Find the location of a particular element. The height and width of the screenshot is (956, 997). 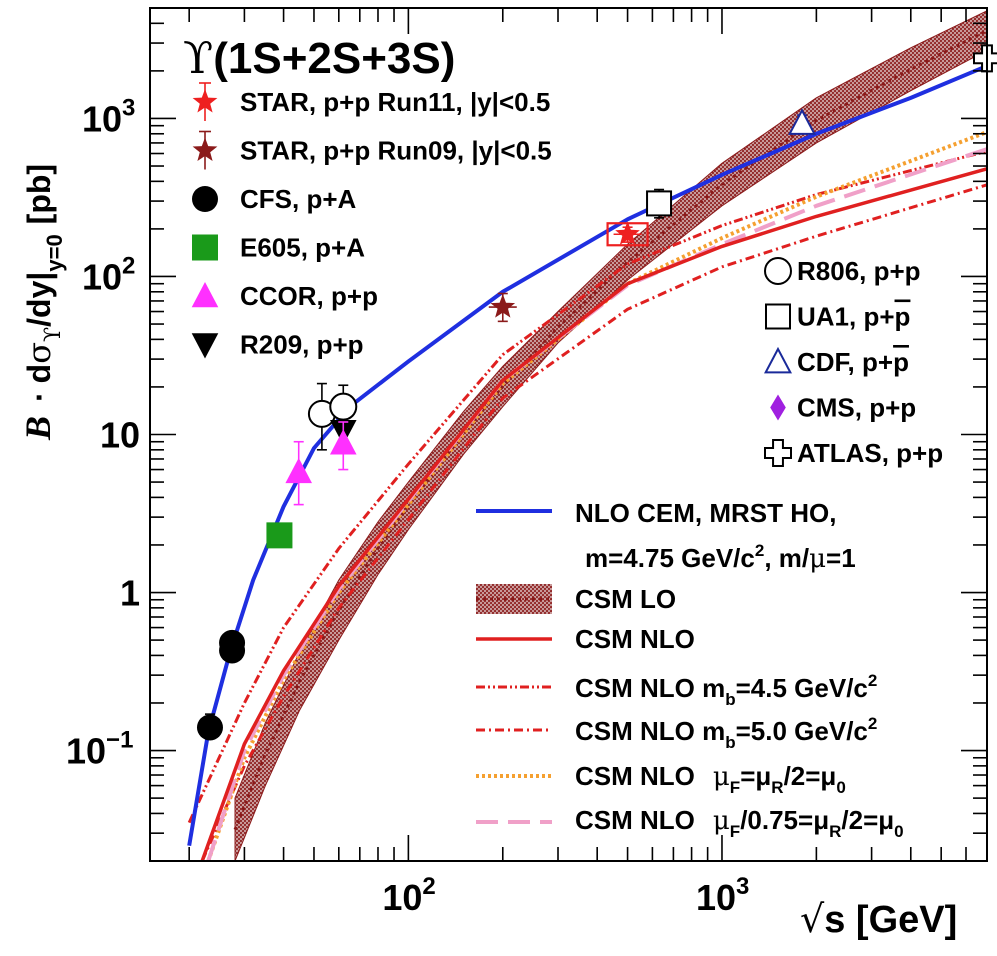

chart-title: ϒ(1S+2S+3S) is located at coordinates (319, 58).